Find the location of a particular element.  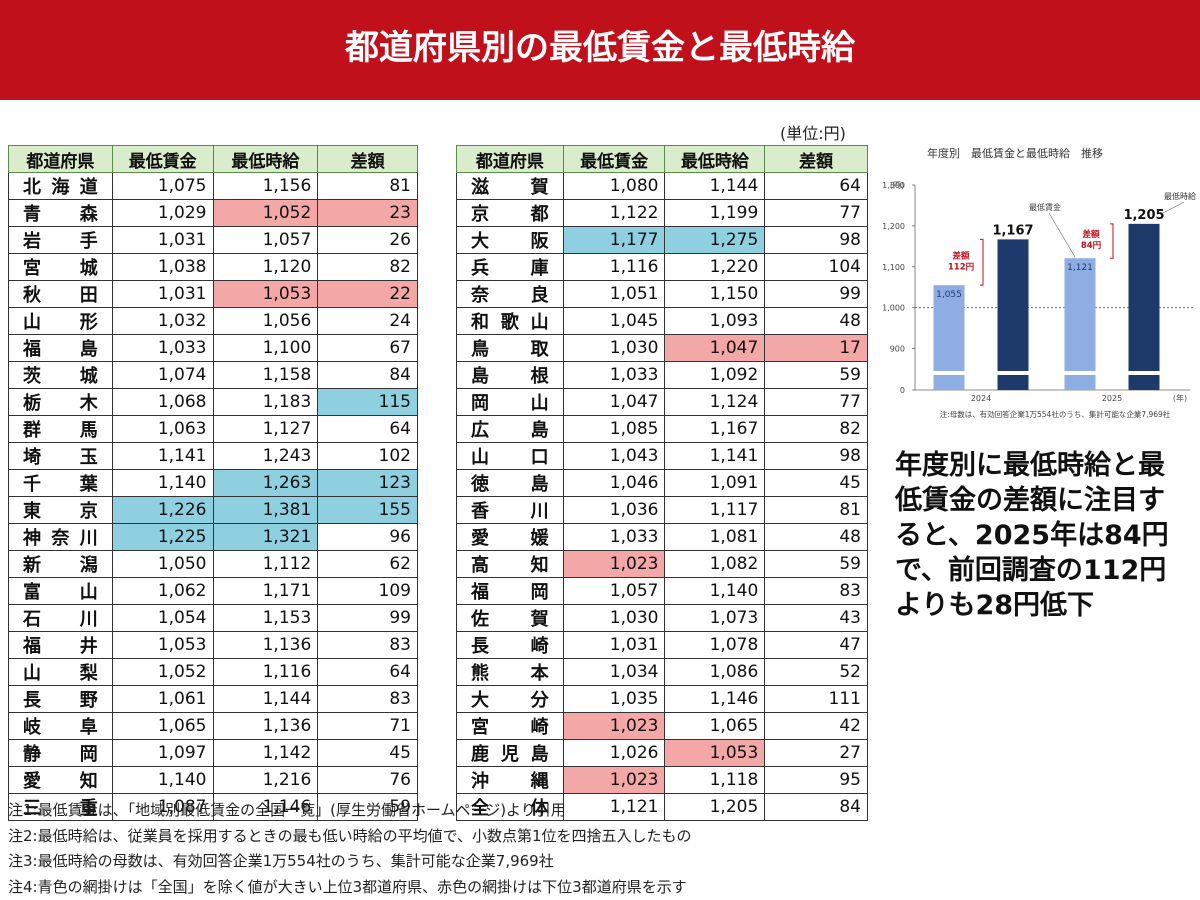

value-cell: 98 is located at coordinates (816, 456).